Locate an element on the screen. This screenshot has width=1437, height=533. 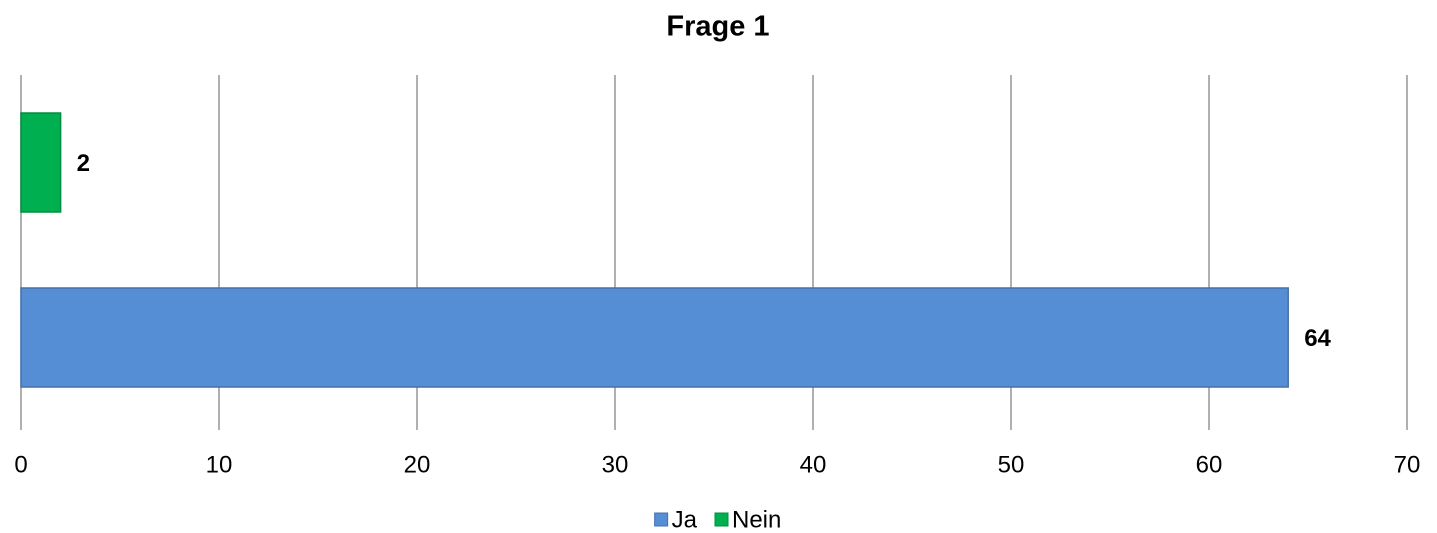
x-tick-label: 0 is located at coordinates (20, 464).